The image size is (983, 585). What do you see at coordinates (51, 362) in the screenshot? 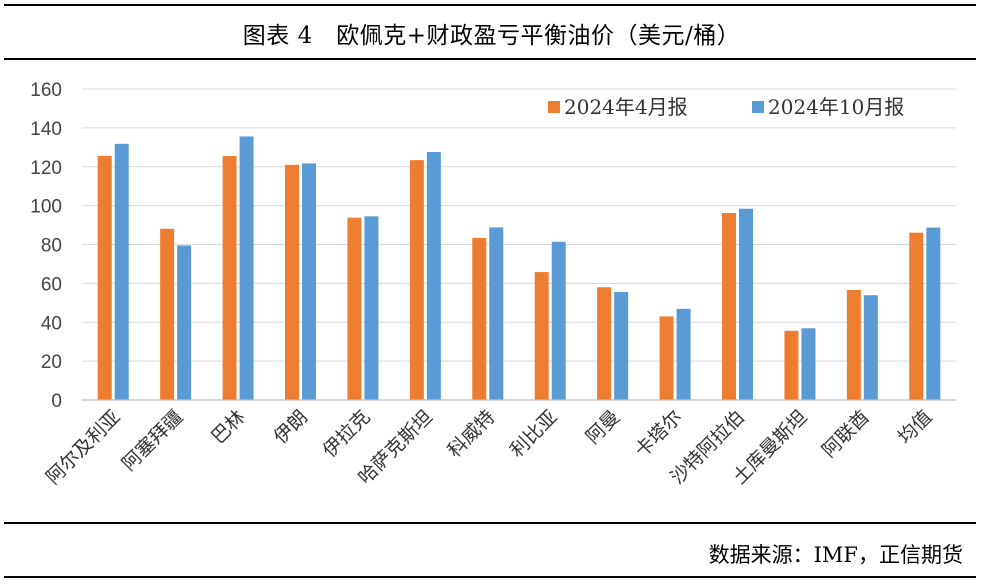
I see `y-tick-label: 20` at bounding box center [51, 362].